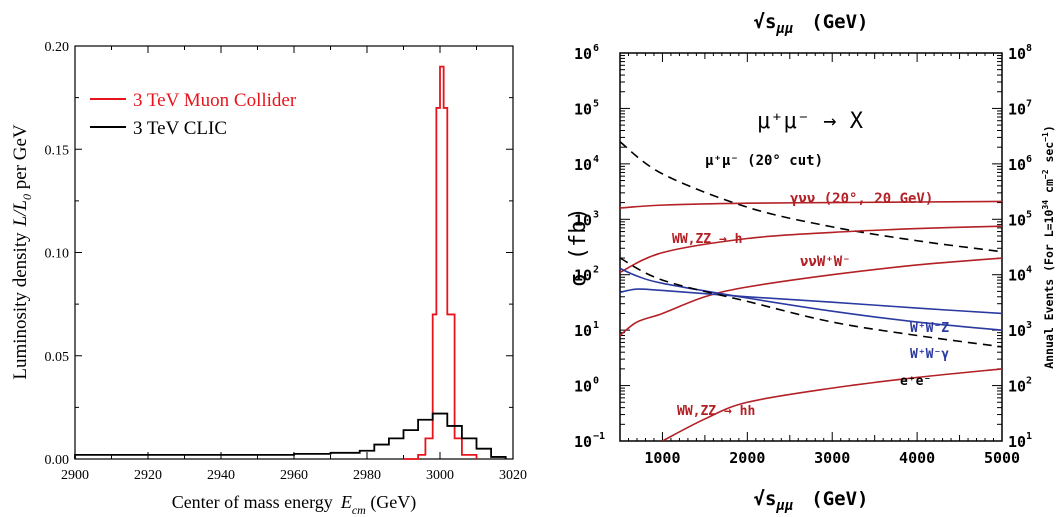 The height and width of the screenshot is (517, 1063). I want to click on left-ylabel-symbol: L/L, so click(20, 213).